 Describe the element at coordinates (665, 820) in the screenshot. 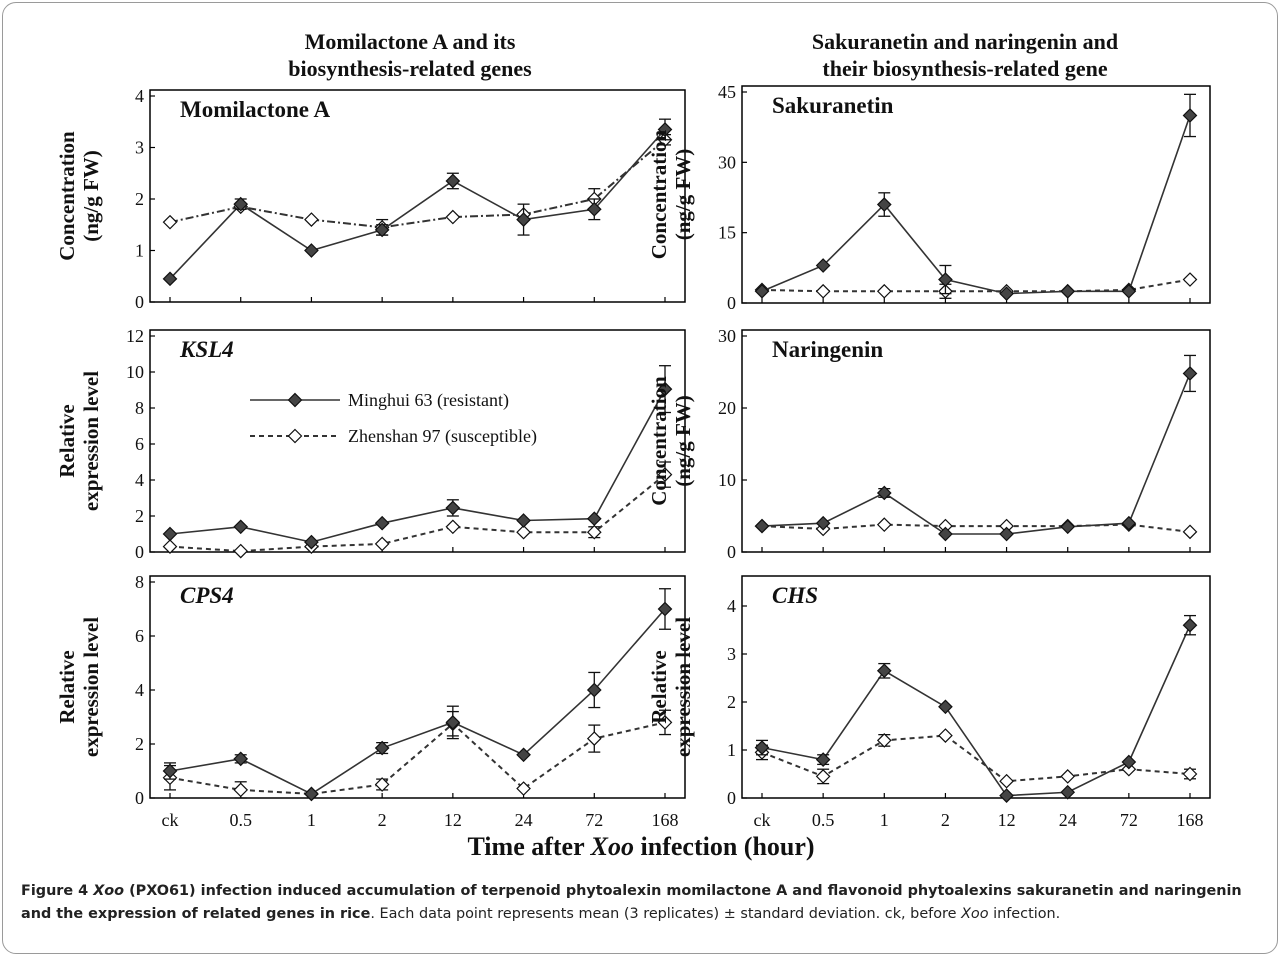

I see `x-tick-label: 168` at that location.